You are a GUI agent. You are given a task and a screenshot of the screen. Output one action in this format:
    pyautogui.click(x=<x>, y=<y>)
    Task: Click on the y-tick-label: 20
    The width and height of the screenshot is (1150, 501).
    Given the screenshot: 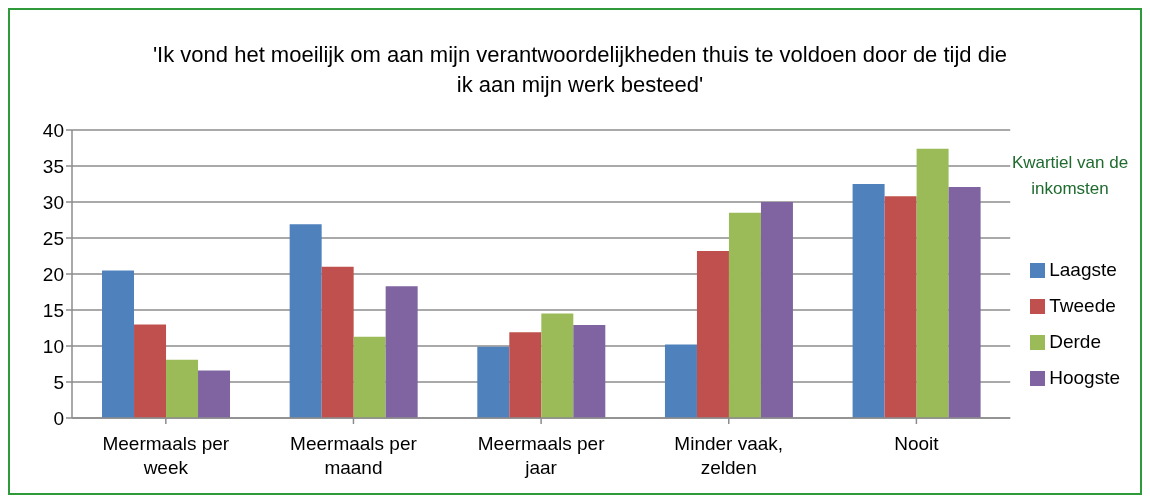 What is the action you would take?
    pyautogui.click(x=53, y=274)
    